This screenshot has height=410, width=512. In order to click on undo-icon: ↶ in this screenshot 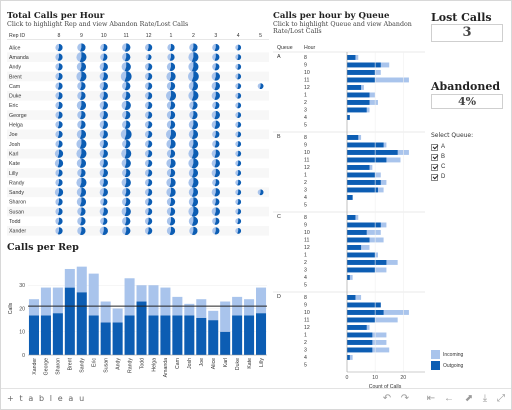, I will do `click(387, 398)`.